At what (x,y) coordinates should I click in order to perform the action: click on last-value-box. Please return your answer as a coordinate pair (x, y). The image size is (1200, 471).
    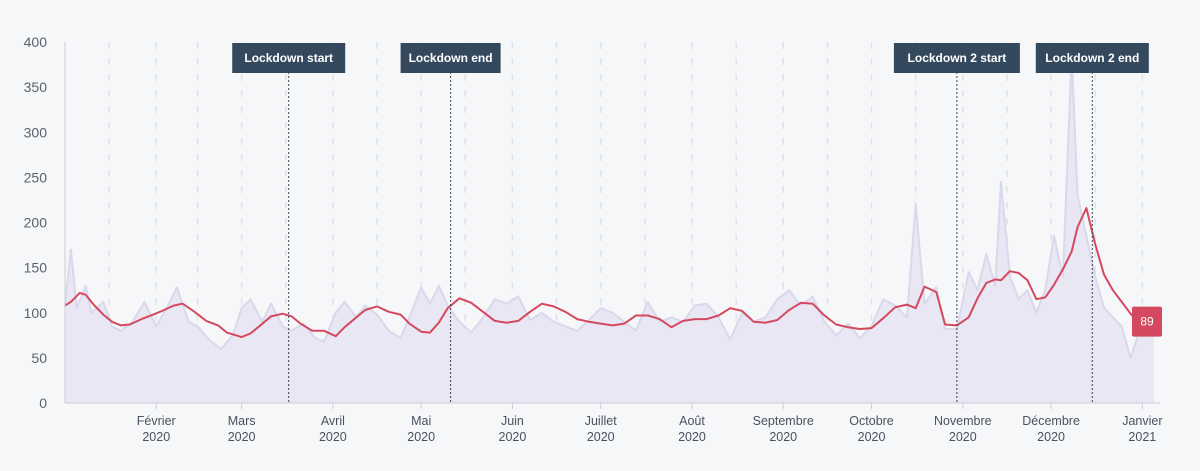
    Looking at the image, I should click on (1147, 321).